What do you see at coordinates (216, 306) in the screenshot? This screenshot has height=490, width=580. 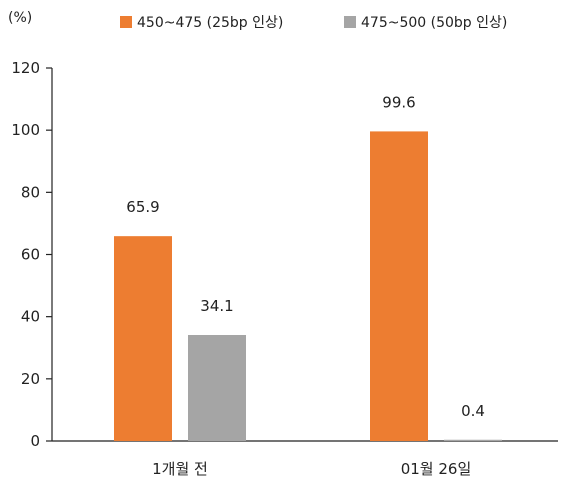 I see `data-label-series-2-cat-1: 34.1` at bounding box center [216, 306].